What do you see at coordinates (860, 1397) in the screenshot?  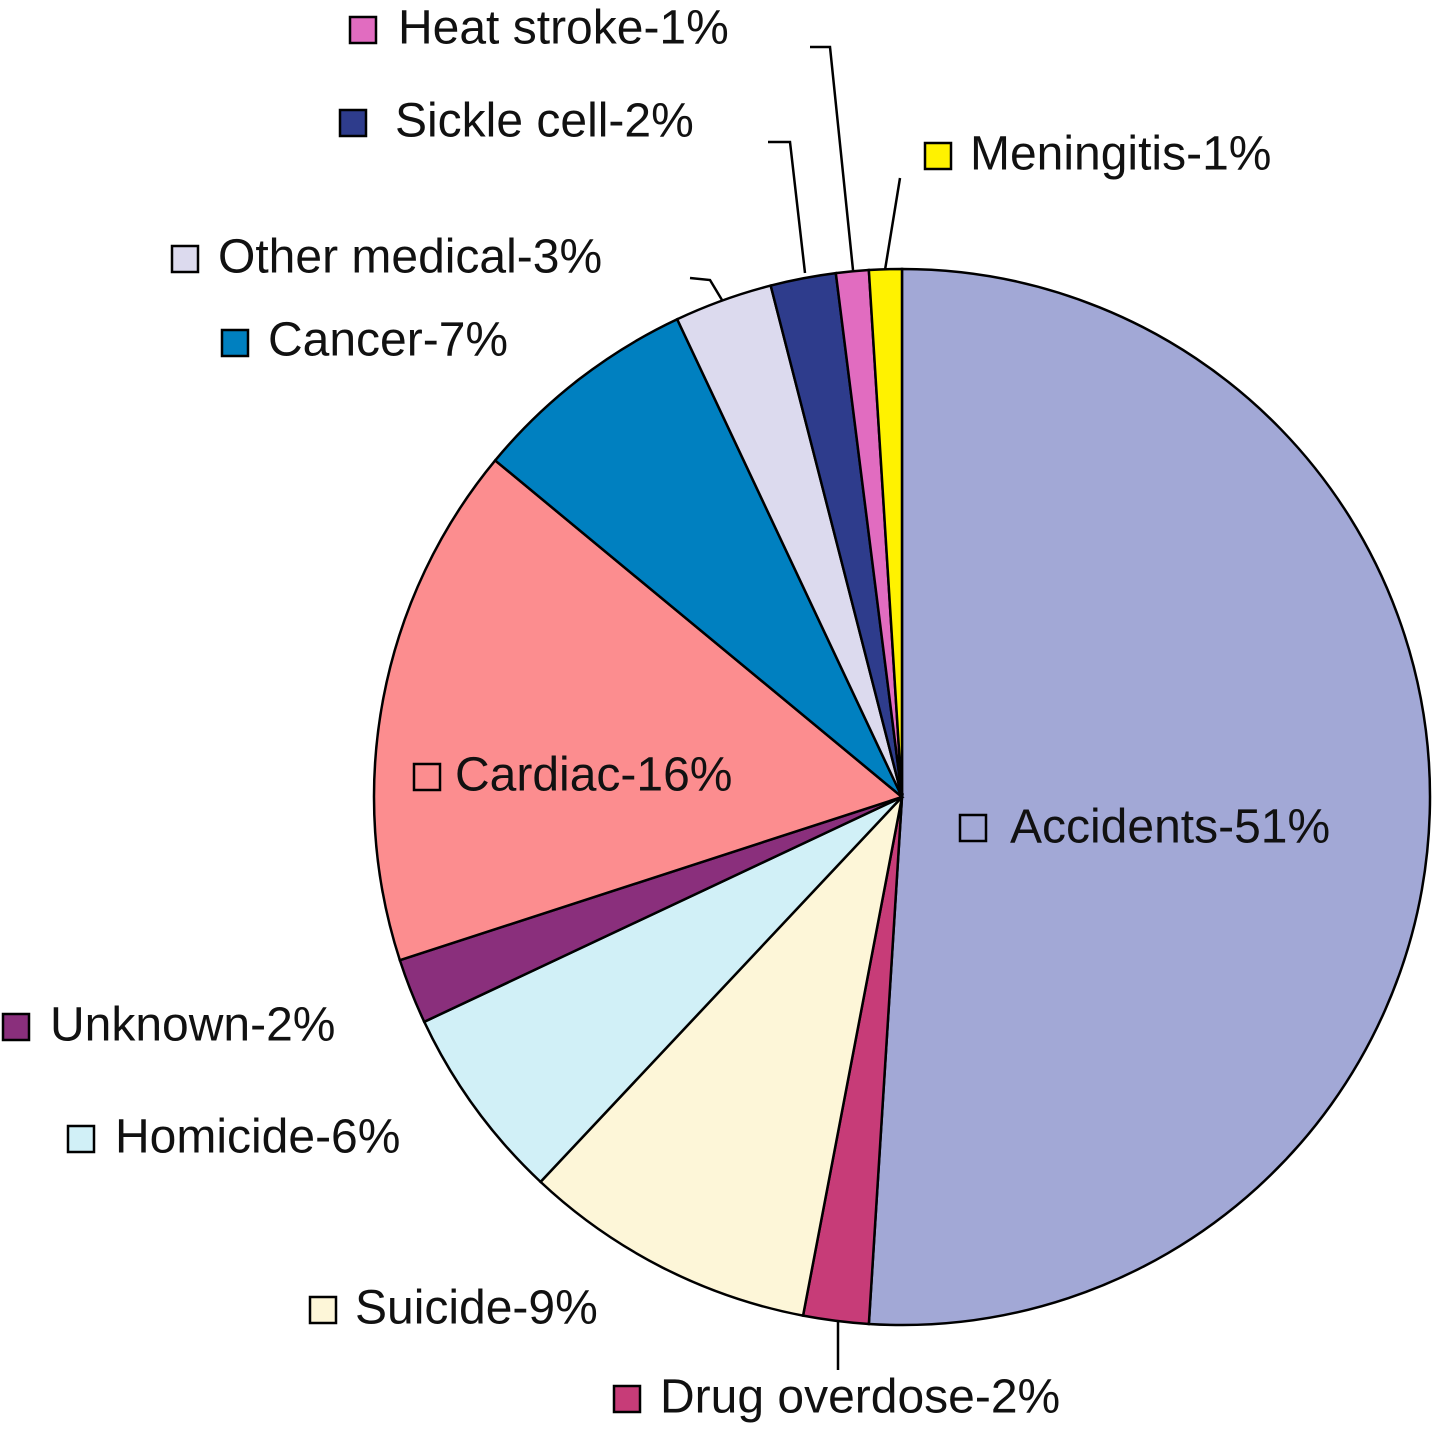 I see `slice-label: Drug overdose-2%` at bounding box center [860, 1397].